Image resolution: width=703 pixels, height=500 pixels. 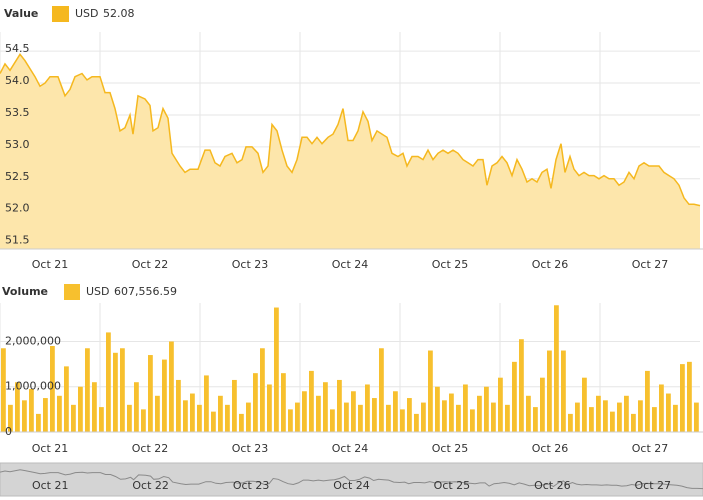 I want to click on x-tick-label: Oct 24, so click(x=350, y=448).